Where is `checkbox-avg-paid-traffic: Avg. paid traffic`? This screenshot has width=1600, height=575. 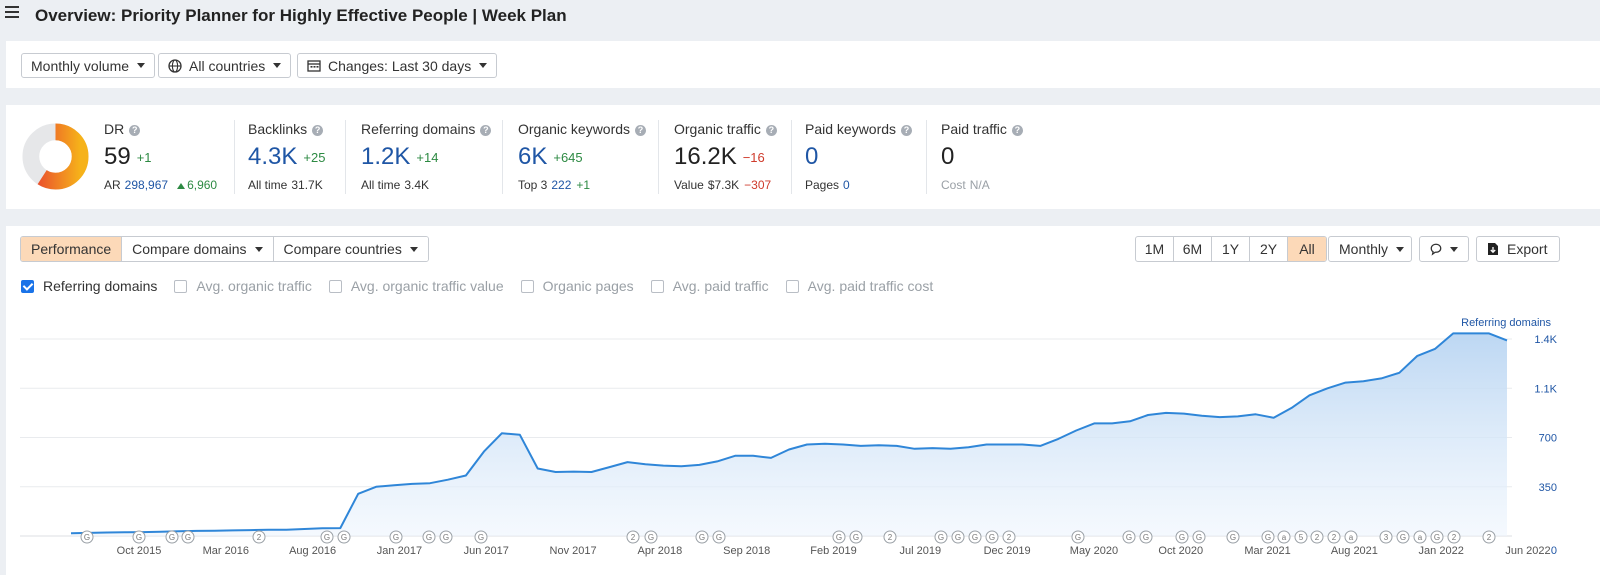 checkbox-avg-paid-traffic: Avg. paid traffic is located at coordinates (709, 286).